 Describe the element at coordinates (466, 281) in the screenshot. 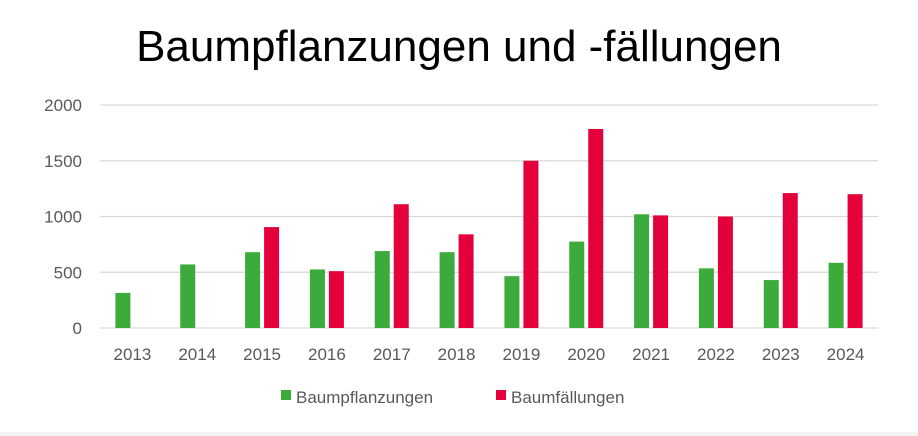

I see `bar-faellungen-2018` at that location.